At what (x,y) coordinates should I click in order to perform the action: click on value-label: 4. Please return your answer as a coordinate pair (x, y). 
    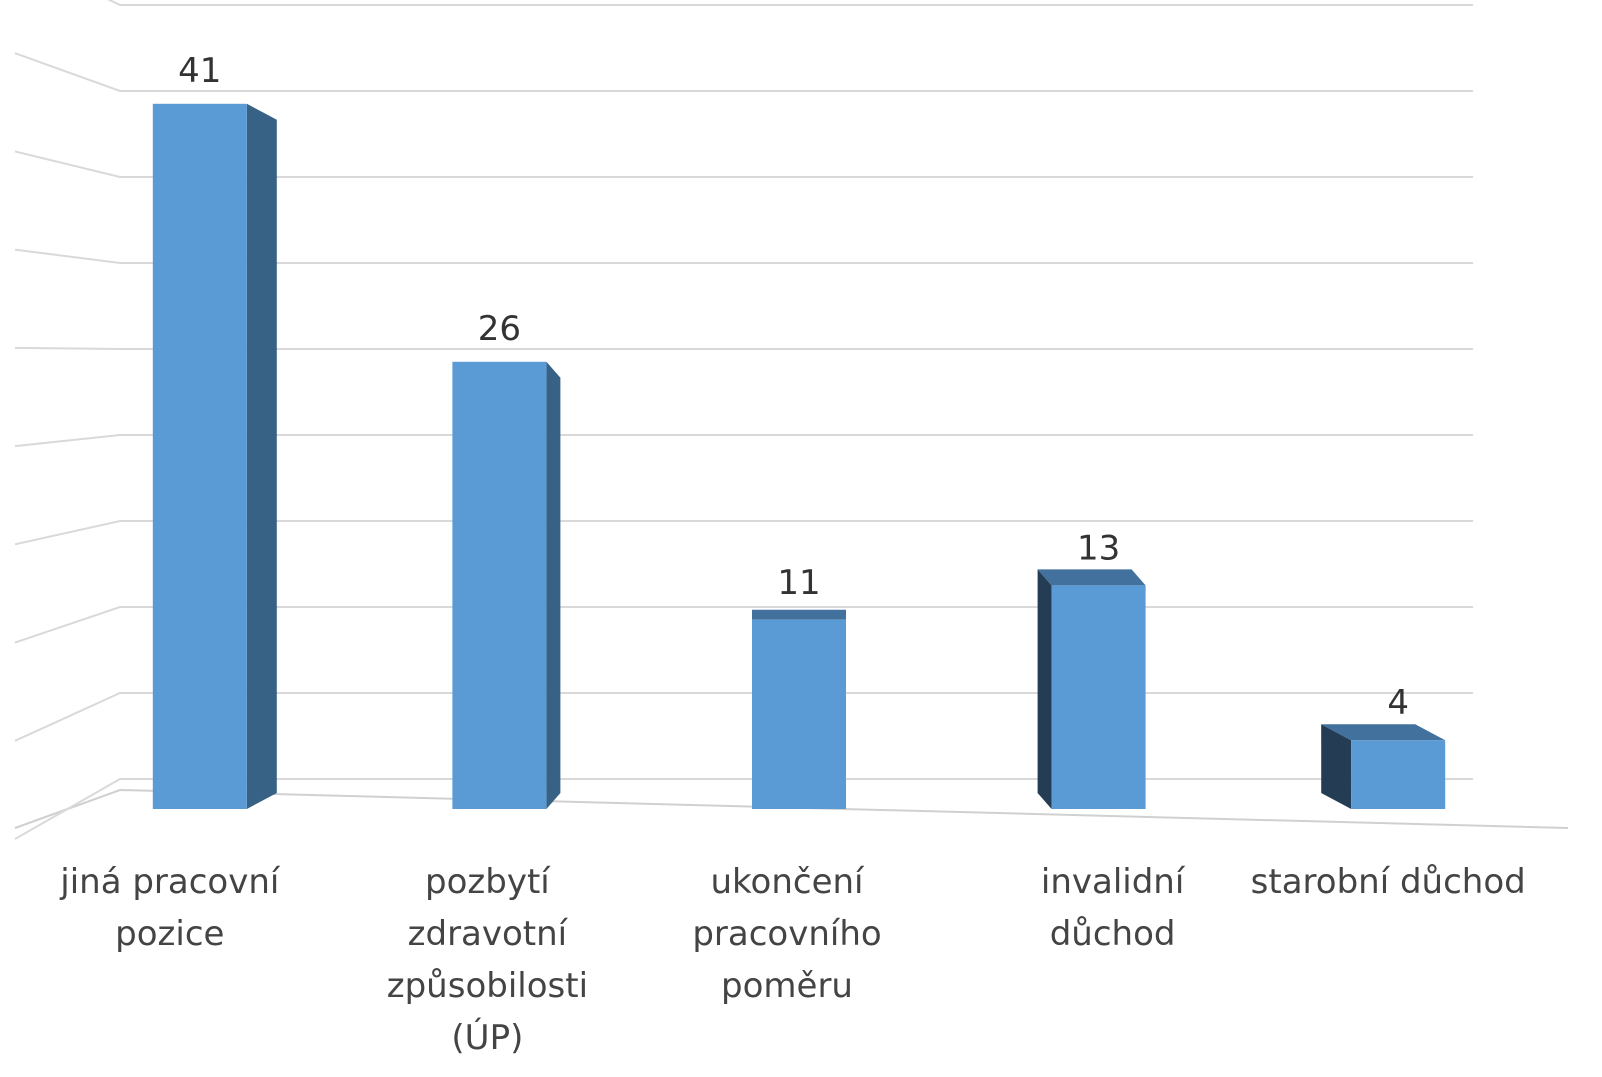
    Looking at the image, I should click on (1398, 703).